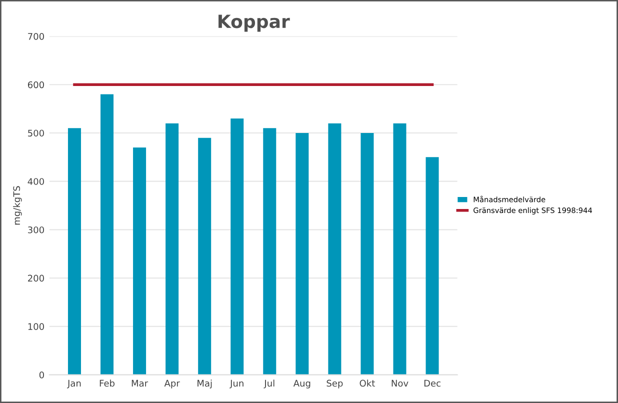 Image resolution: width=618 pixels, height=403 pixels. What do you see at coordinates (254, 23) in the screenshot?
I see `chart-title: Koppar` at bounding box center [254, 23].